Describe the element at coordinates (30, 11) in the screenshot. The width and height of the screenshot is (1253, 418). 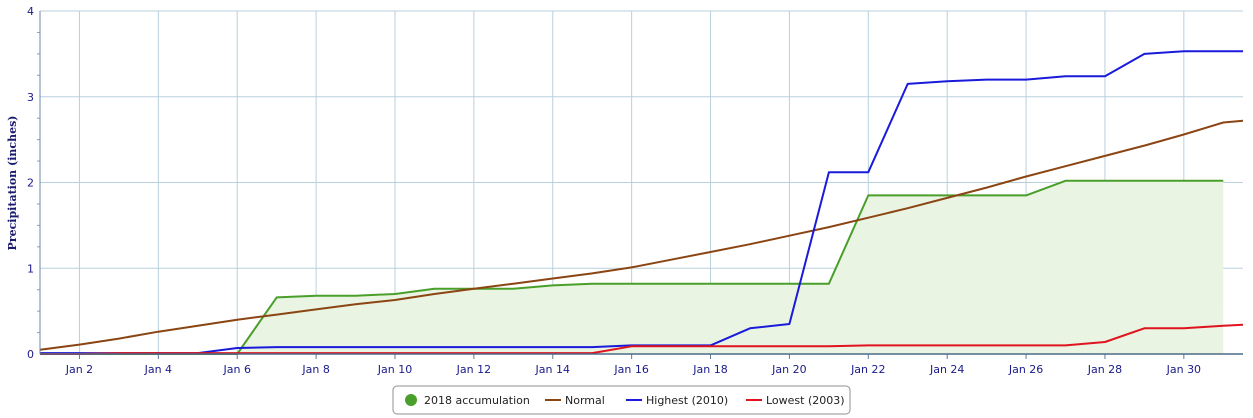
I see `y-tick-label: 4` at that location.